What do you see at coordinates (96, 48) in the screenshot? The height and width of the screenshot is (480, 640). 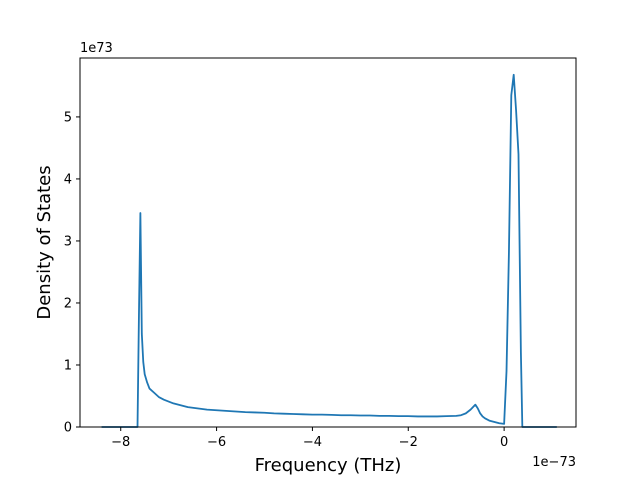 I see `y-offset-label: 1e73` at bounding box center [96, 48].